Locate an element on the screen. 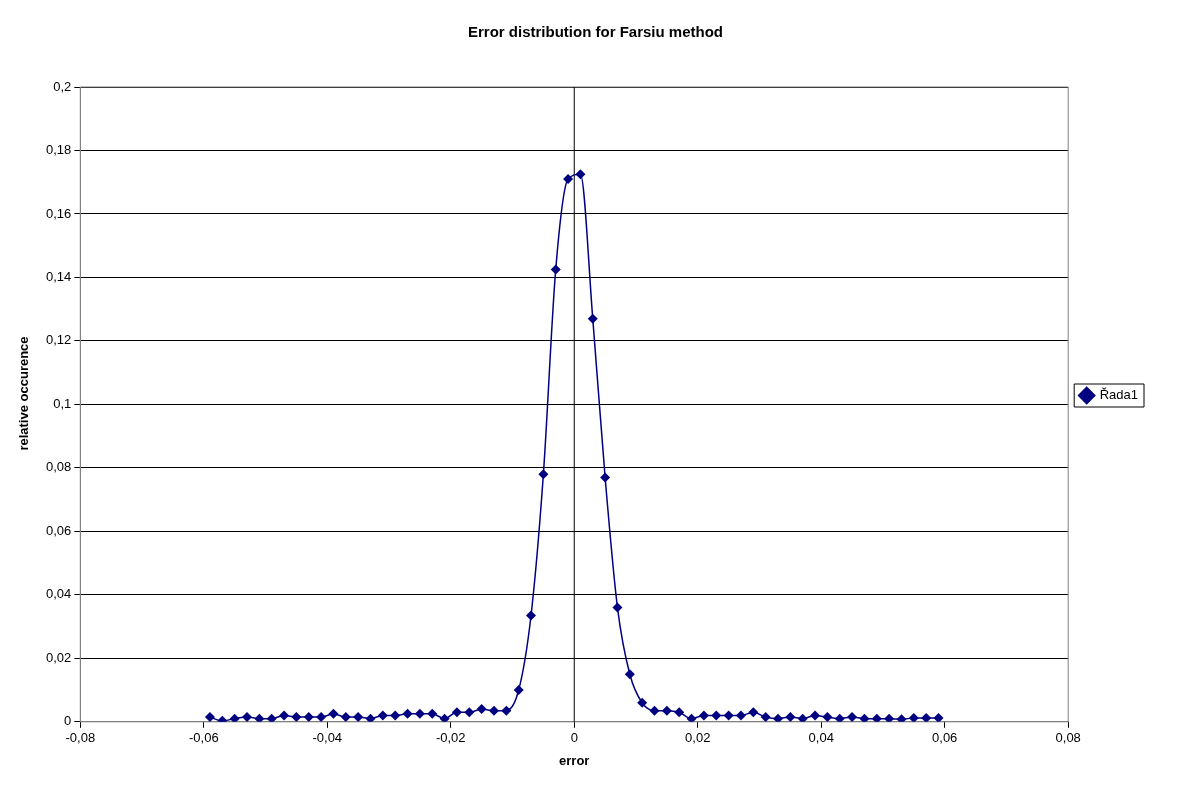 This screenshot has height=789, width=1177. legend-label: Řada1 is located at coordinates (1118, 395).